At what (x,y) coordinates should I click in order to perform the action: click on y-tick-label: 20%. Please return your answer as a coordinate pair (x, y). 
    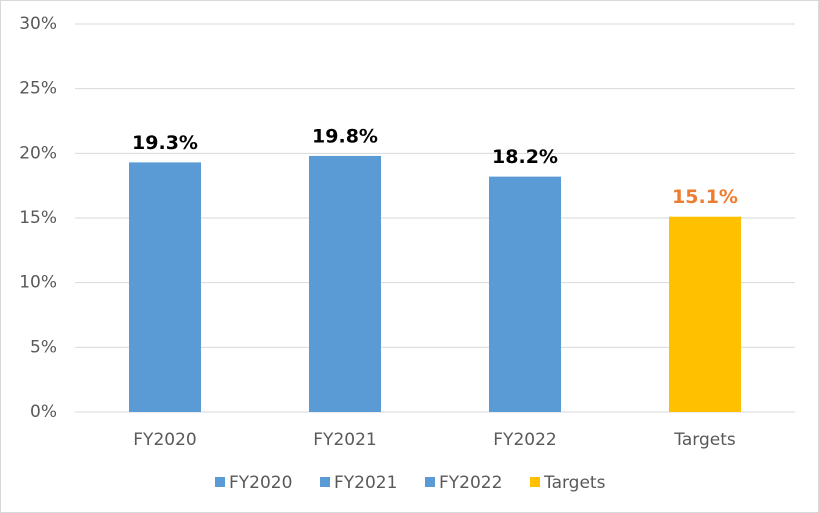
    Looking at the image, I should click on (38, 153).